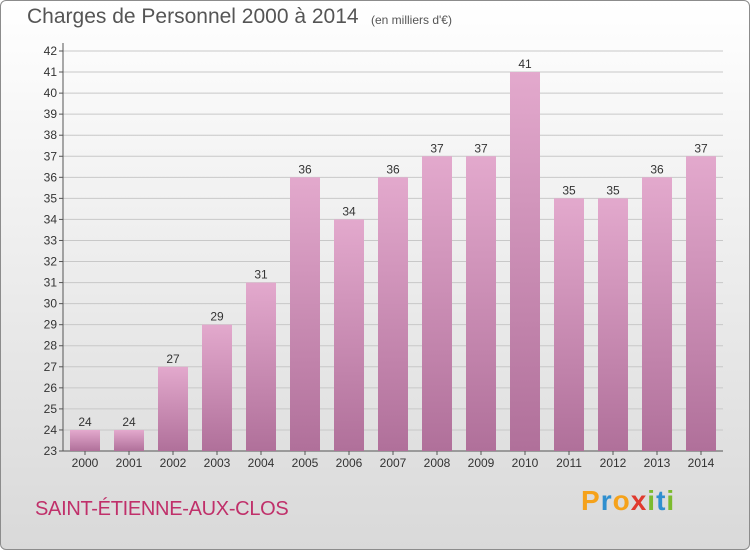 This screenshot has width=750, height=550. Describe the element at coordinates (613, 463) in the screenshot. I see `x-tick-label: 2012` at that location.